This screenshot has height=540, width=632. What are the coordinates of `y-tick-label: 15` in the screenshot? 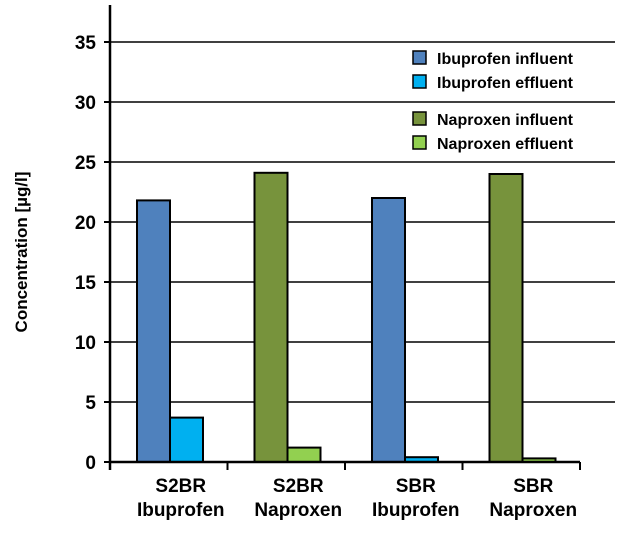 It's located at (86, 283).